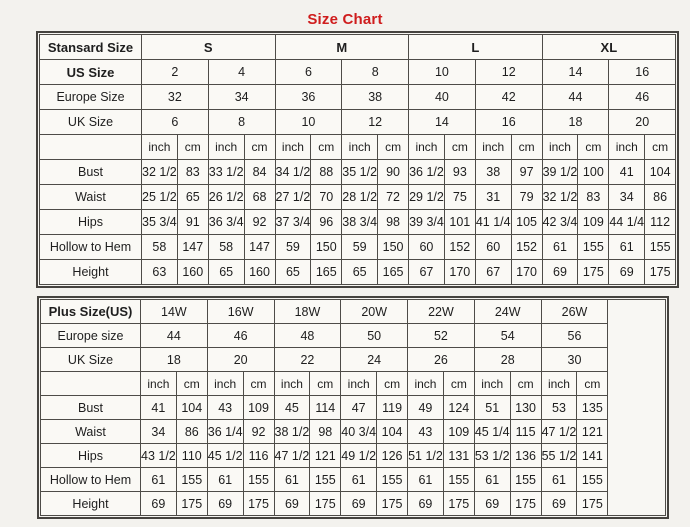 This screenshot has height=527, width=690. Describe the element at coordinates (359, 431) in the screenshot. I see `measure-value-cell: 40 3/4` at that location.